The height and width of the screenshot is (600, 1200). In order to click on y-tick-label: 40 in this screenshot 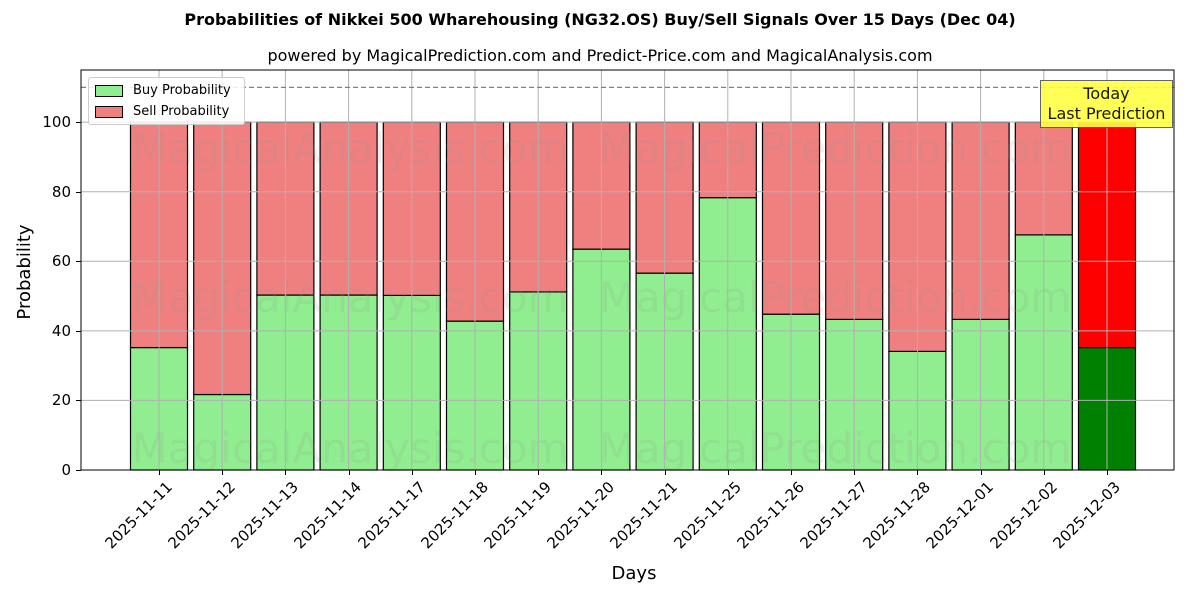, I will do `click(61, 330)`.